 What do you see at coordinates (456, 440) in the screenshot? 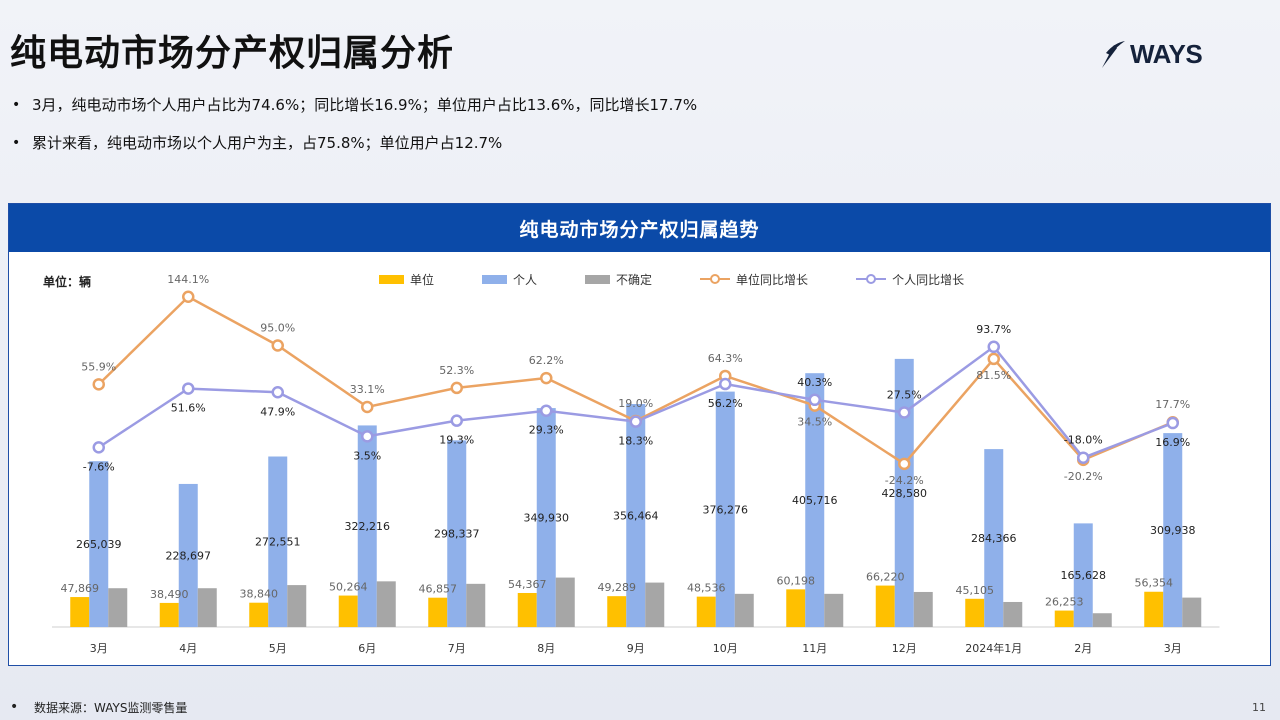
I see `line-label-personal-yoy: 19.3%` at bounding box center [456, 440].